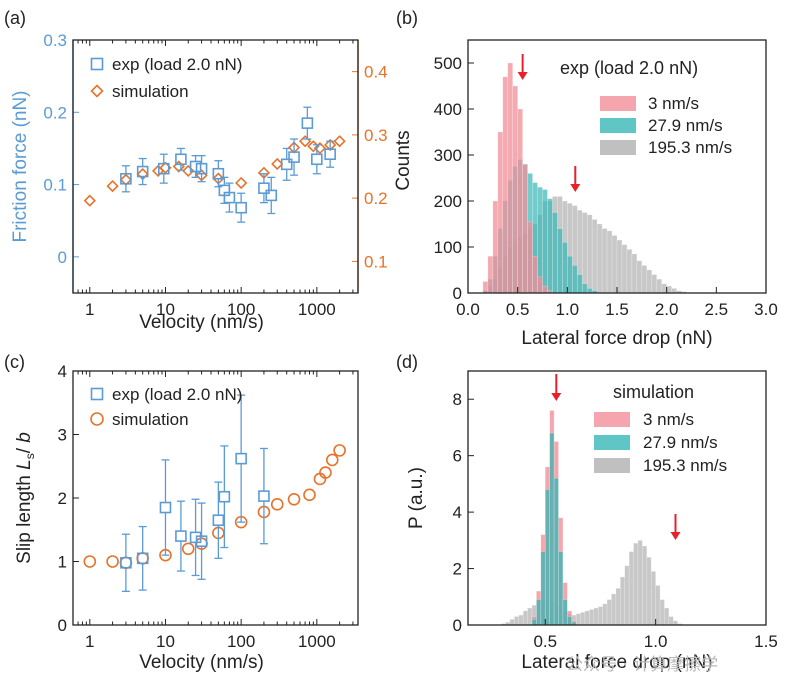  Describe the element at coordinates (376, 72) in the screenshot. I see `y-right-tick-label: 0.4` at that location.